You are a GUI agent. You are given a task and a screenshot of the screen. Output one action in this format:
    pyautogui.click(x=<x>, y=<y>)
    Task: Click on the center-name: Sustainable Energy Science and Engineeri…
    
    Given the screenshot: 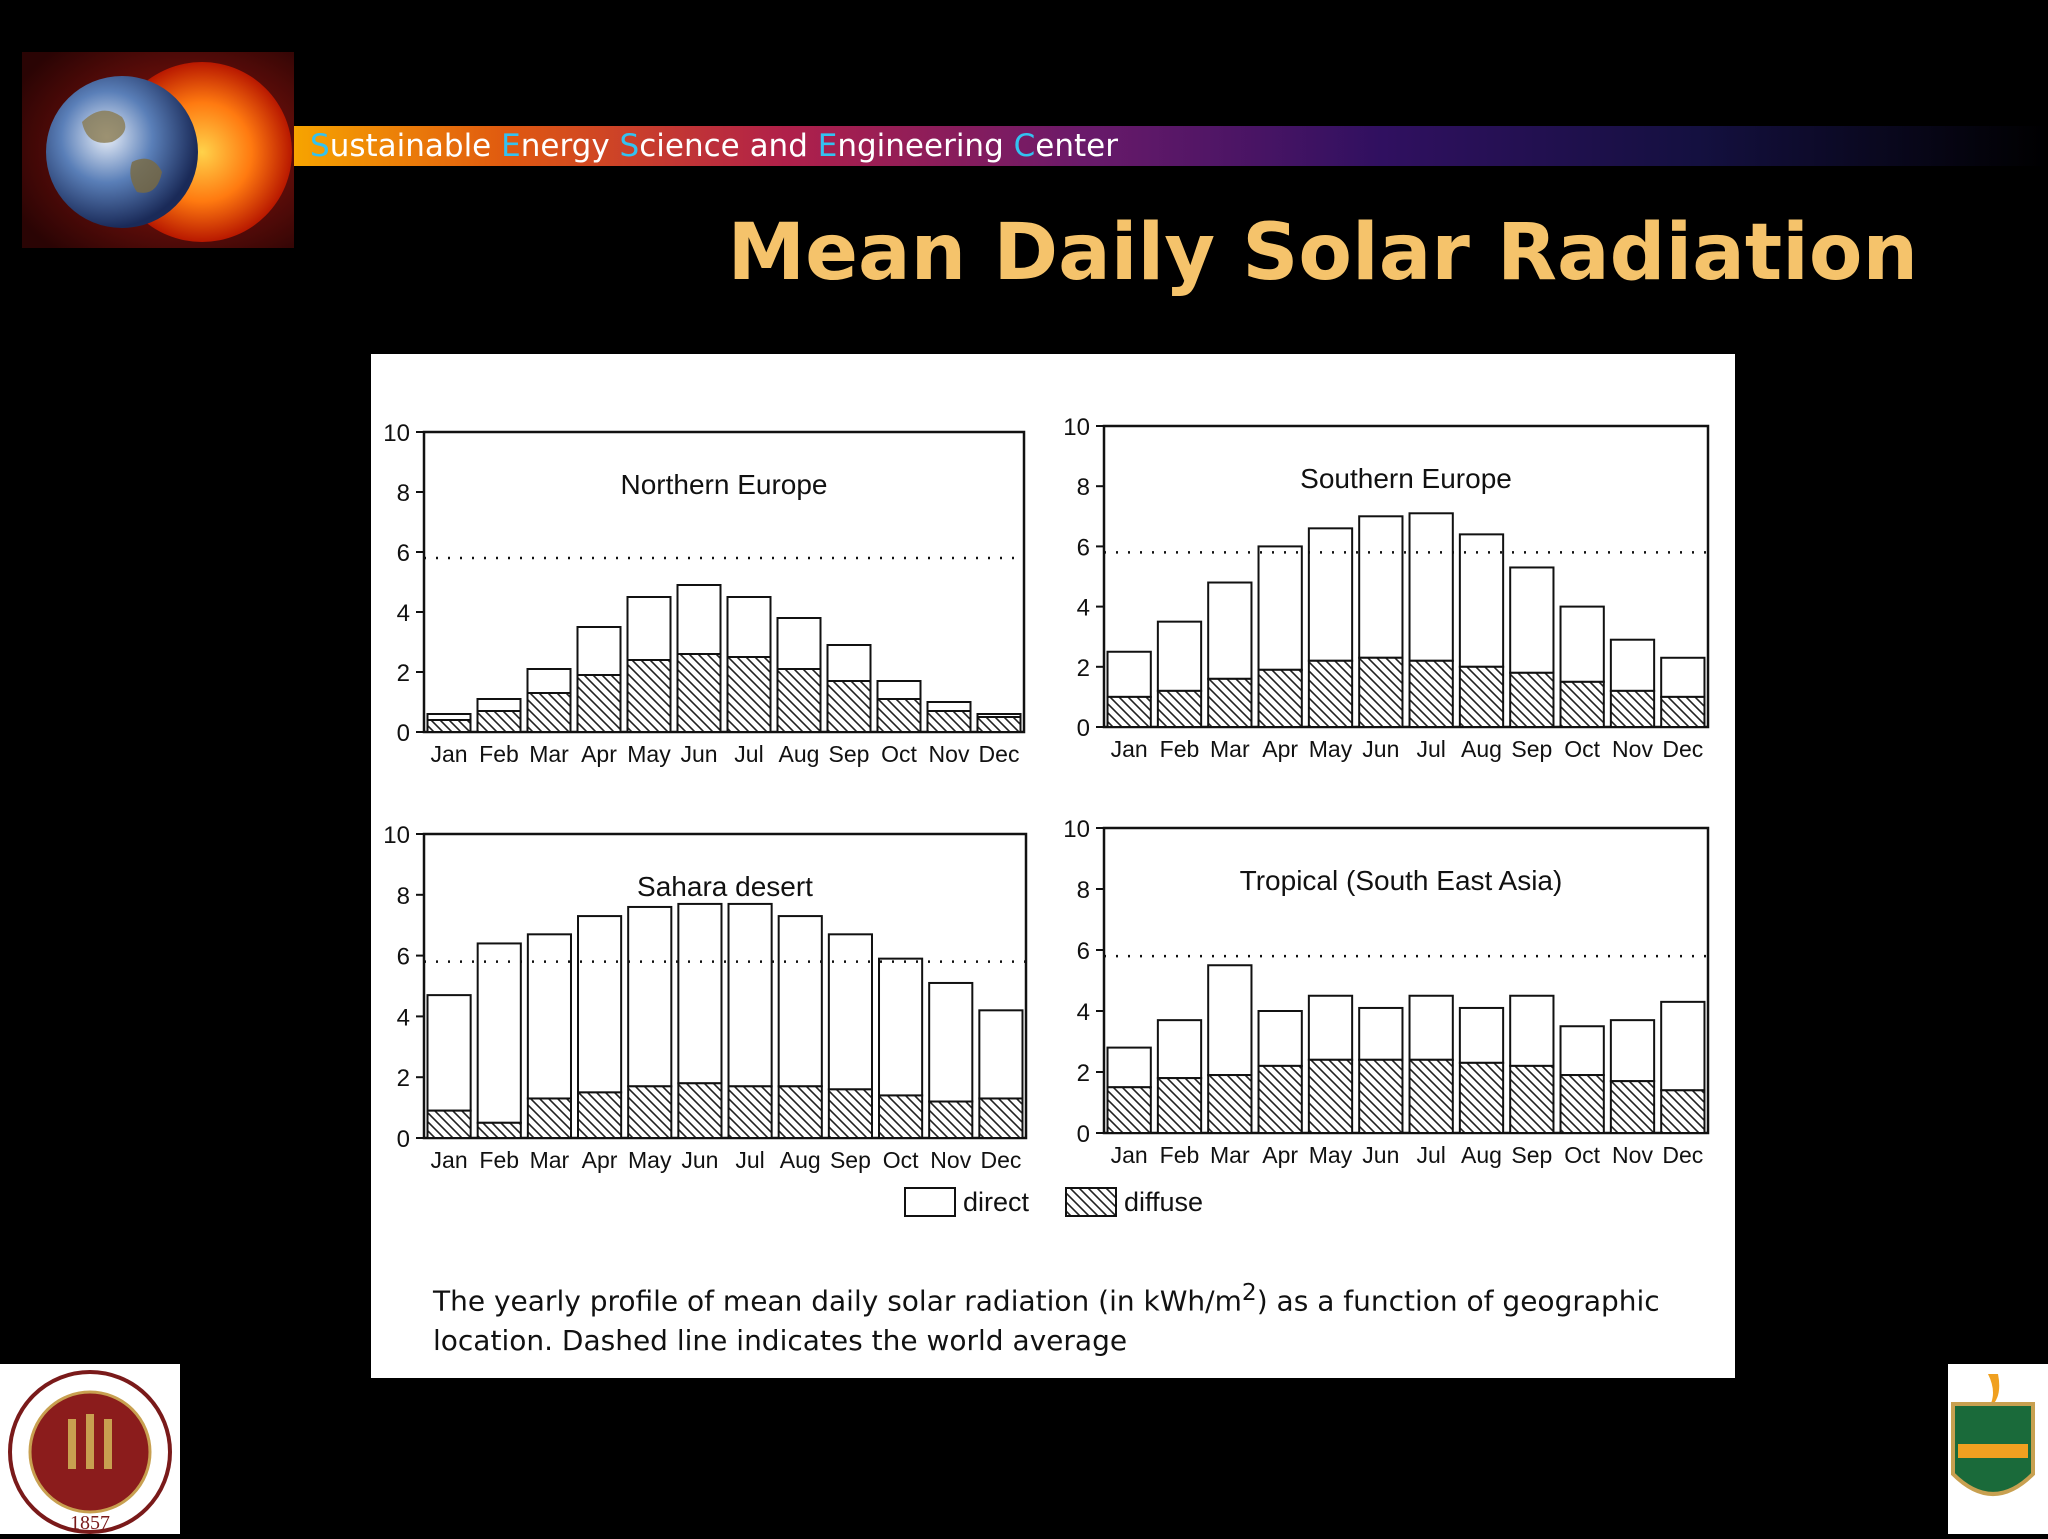 What is the action you would take?
    pyautogui.click(x=714, y=146)
    